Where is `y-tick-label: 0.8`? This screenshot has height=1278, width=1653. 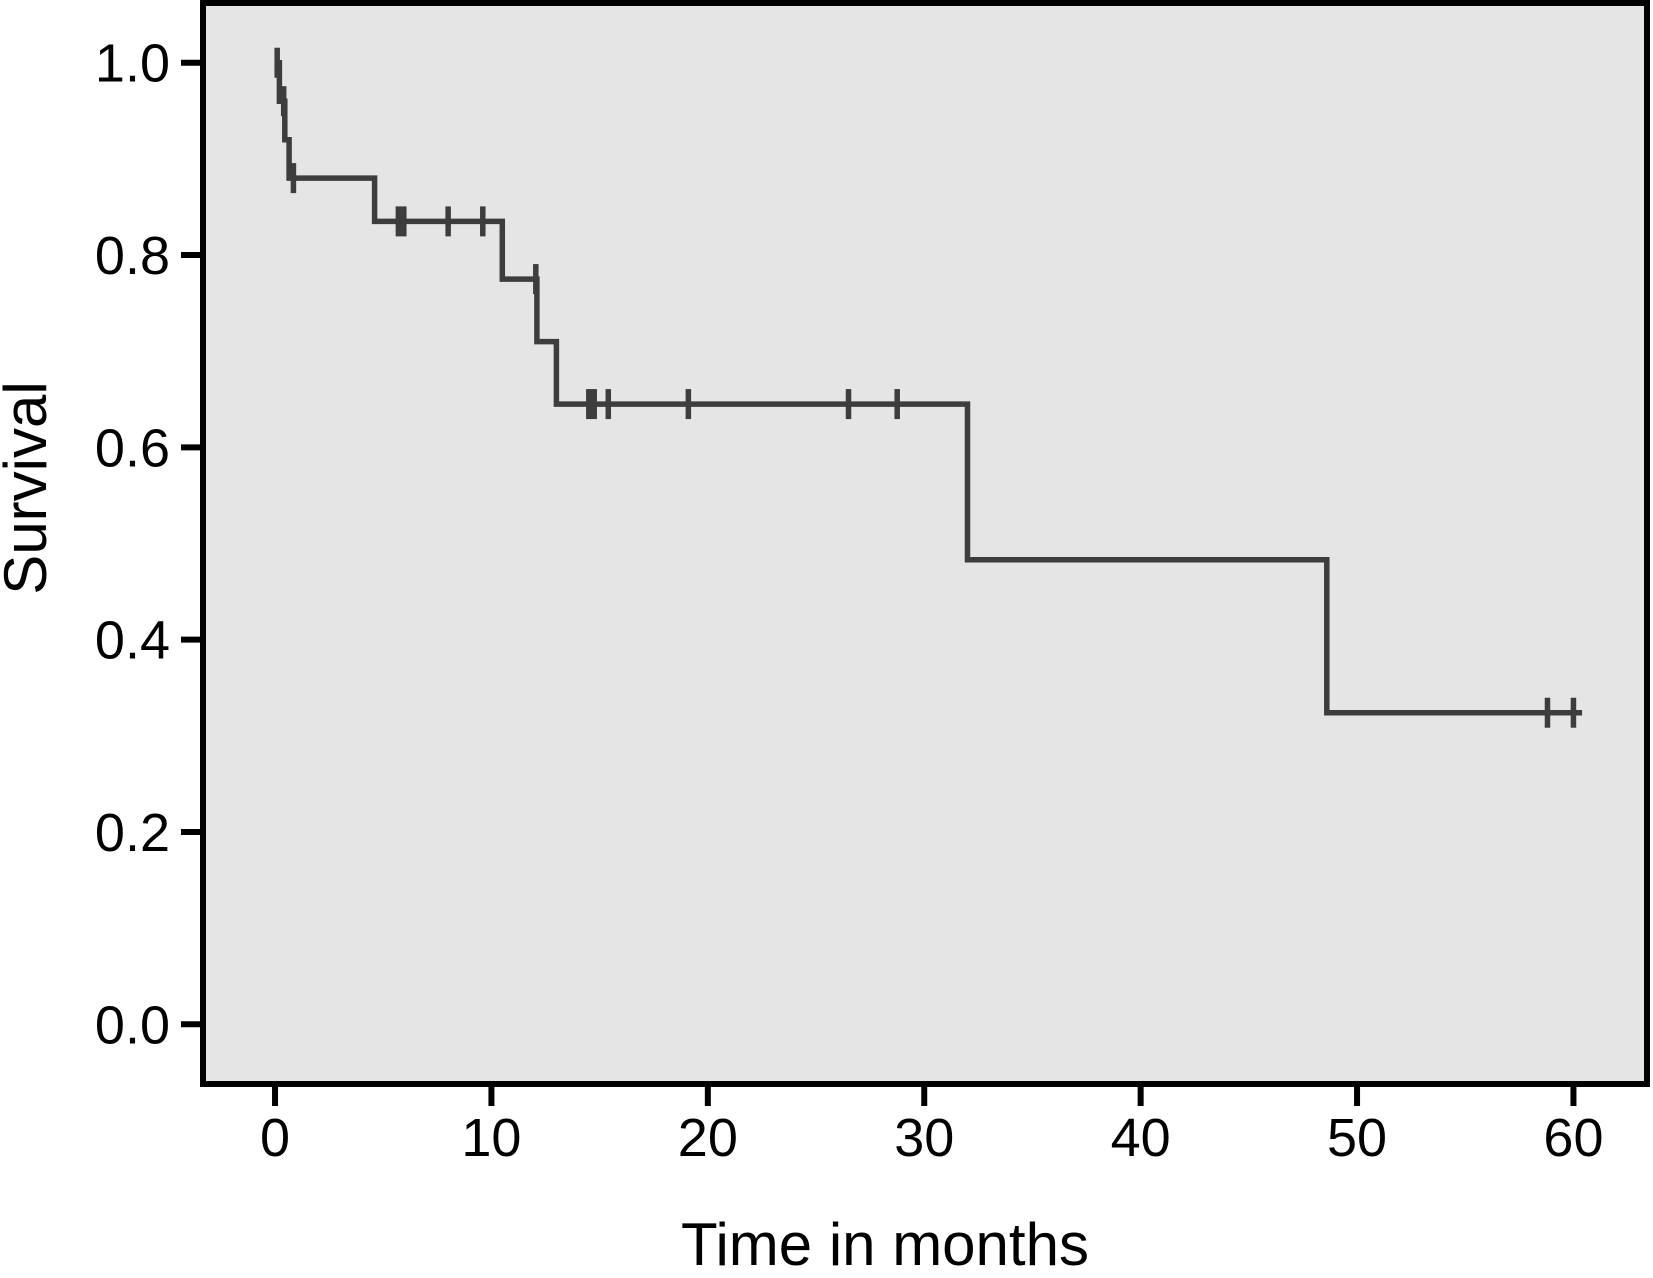
y-tick-label: 0.8 is located at coordinates (132, 256).